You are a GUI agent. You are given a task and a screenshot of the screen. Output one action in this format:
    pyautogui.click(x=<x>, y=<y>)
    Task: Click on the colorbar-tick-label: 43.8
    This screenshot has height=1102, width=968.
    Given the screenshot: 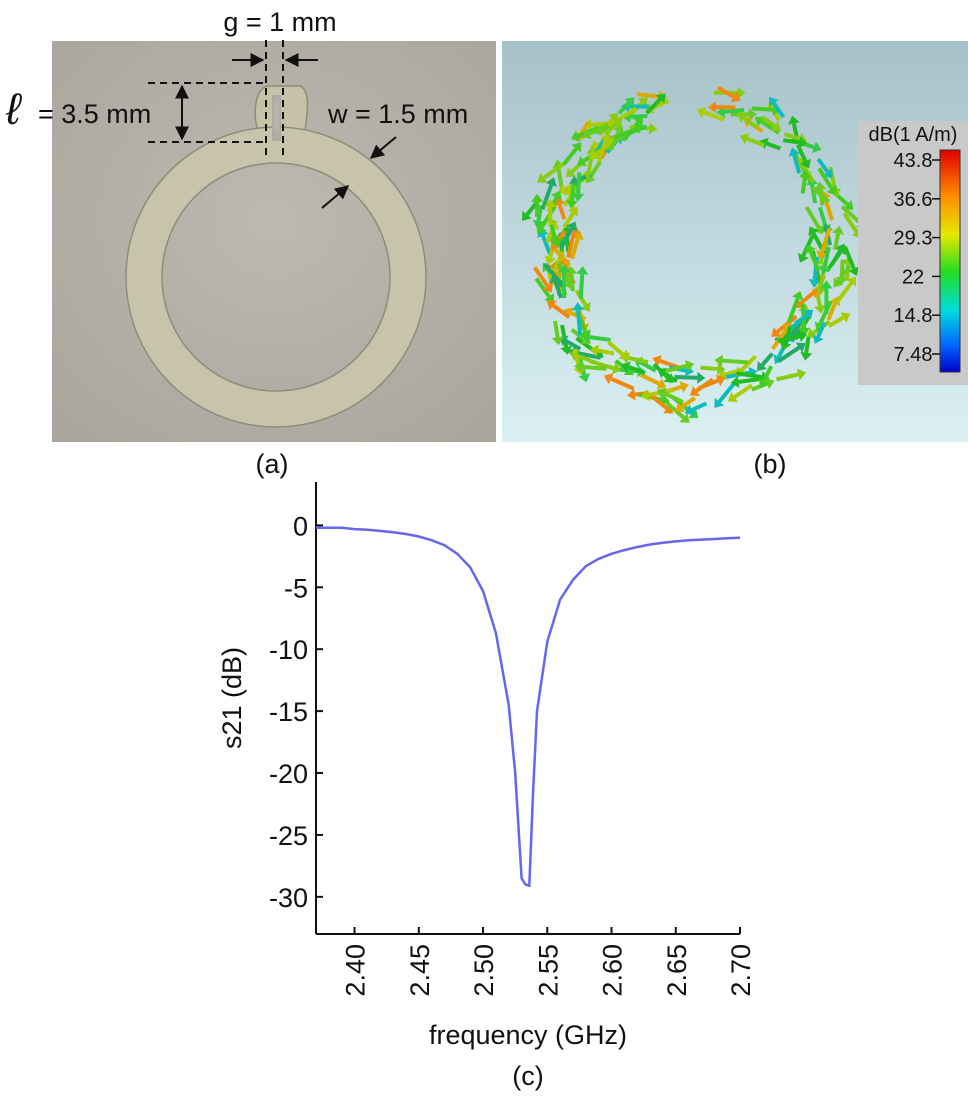 What is the action you would take?
    pyautogui.click(x=913, y=161)
    